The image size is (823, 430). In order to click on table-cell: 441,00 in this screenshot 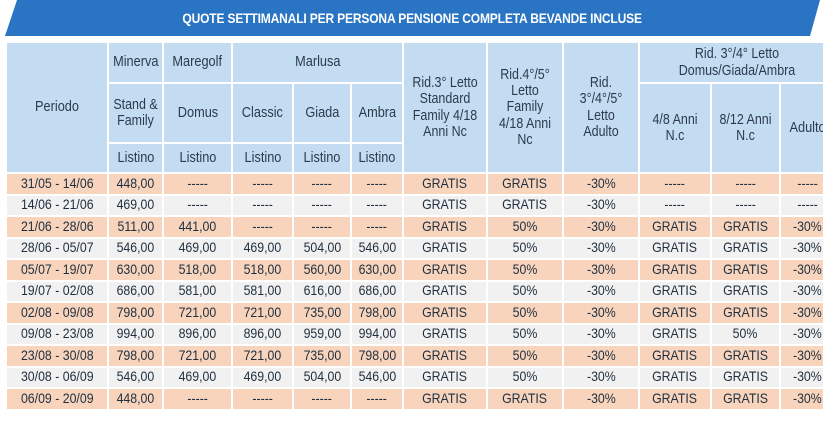, I will do `click(197, 227)`.